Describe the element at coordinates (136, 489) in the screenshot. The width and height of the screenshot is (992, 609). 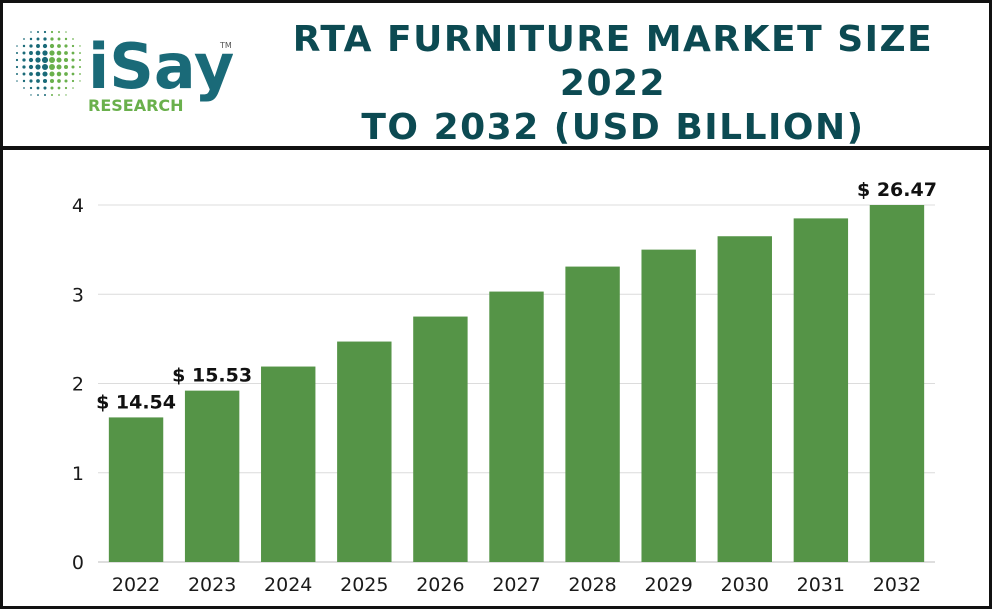
I see `bar-2022` at that location.